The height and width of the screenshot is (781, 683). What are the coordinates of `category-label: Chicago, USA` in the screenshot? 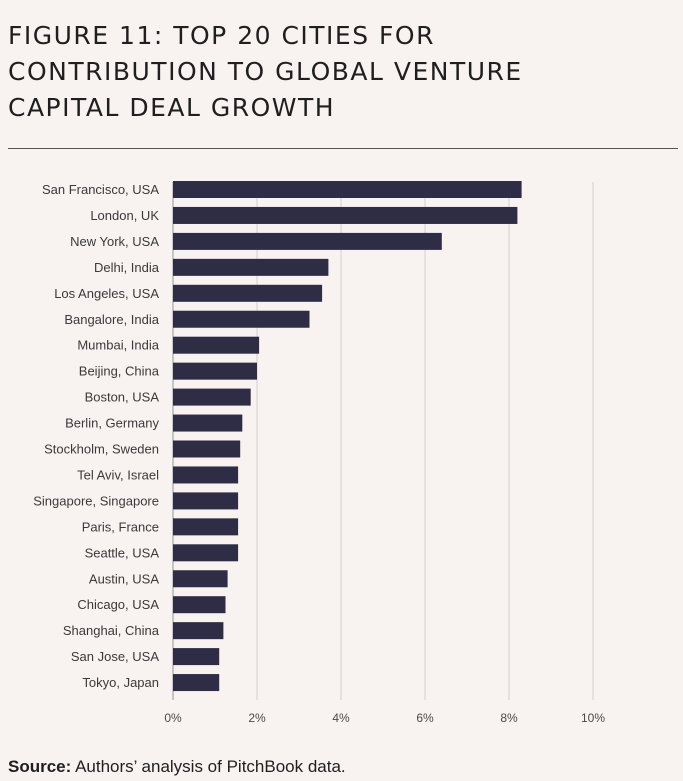 It's located at (118, 604).